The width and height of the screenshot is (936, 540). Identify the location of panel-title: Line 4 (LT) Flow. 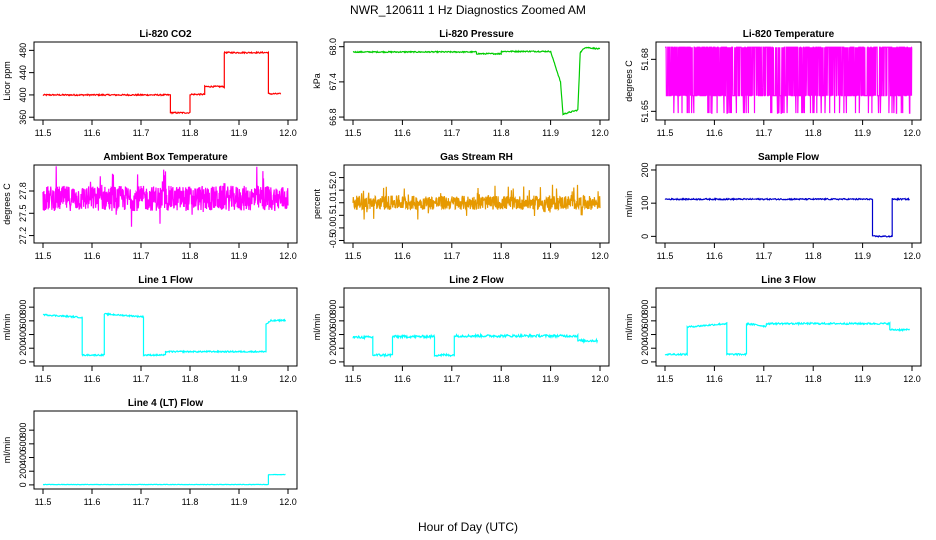
(166, 403).